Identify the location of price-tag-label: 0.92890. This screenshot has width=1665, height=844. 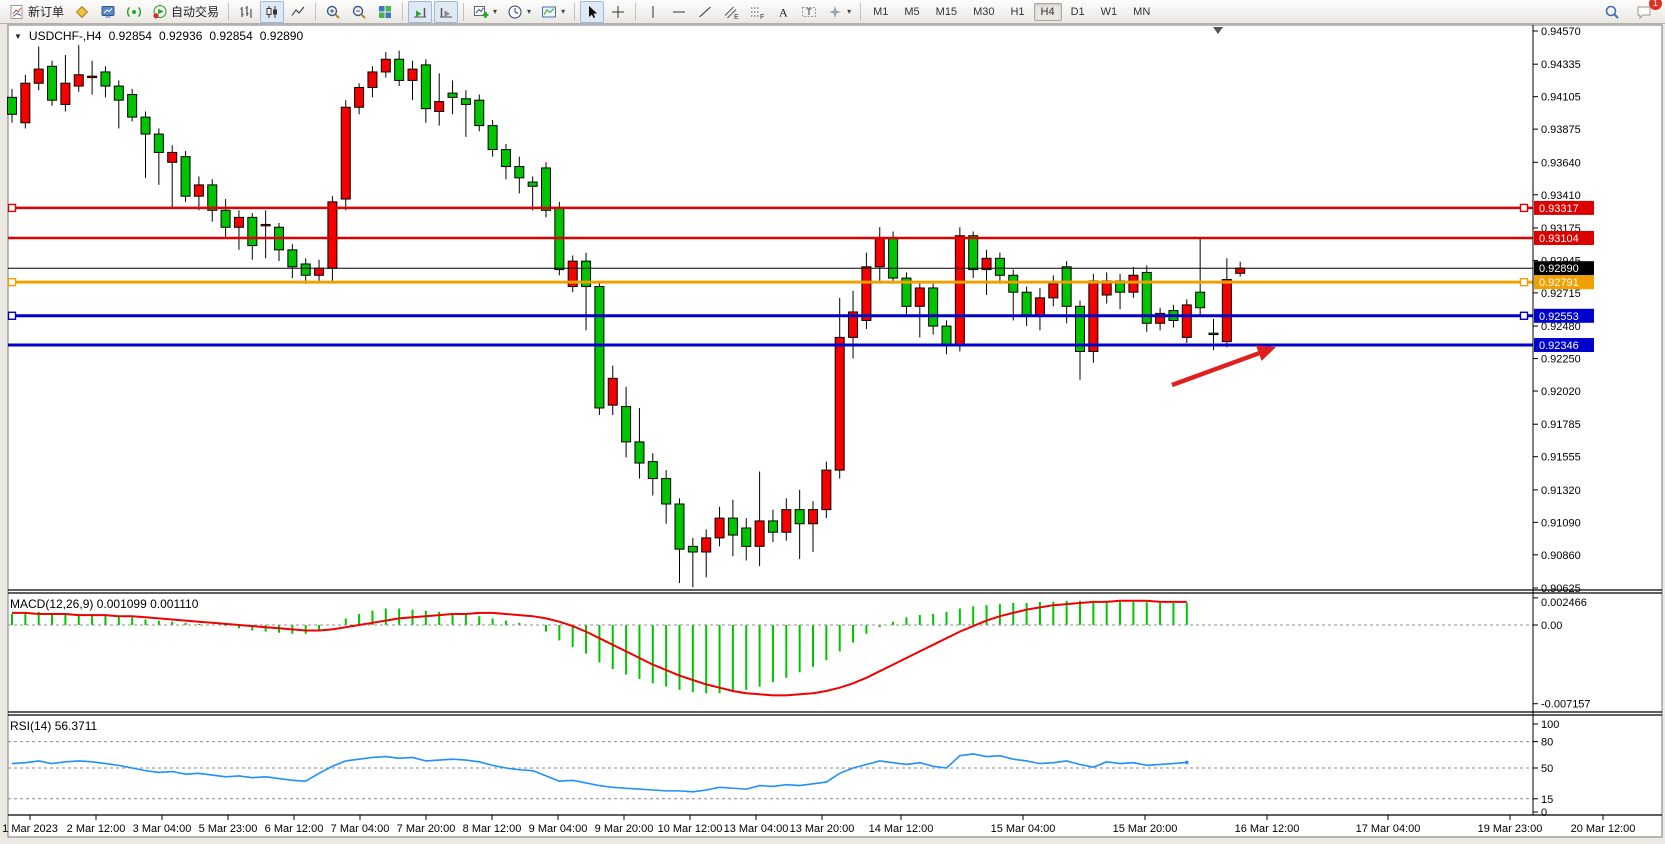
(1559, 269).